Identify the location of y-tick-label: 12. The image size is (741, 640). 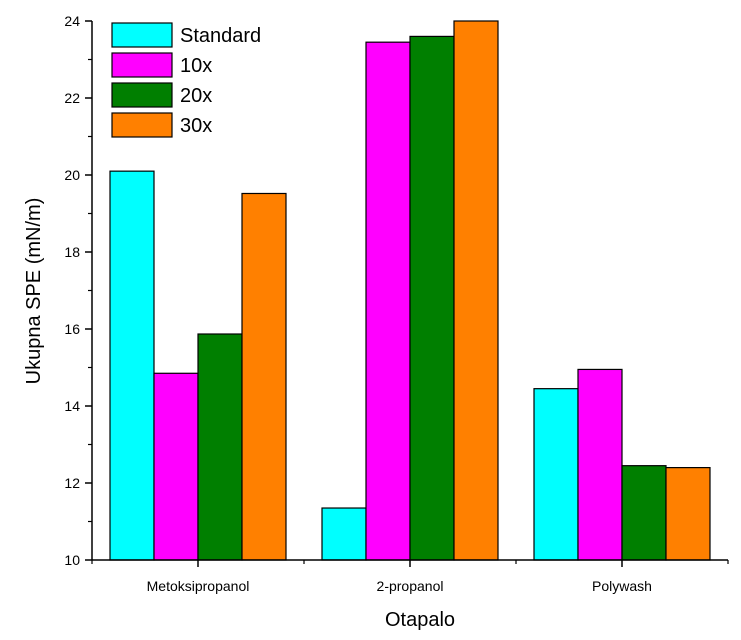
(72, 483).